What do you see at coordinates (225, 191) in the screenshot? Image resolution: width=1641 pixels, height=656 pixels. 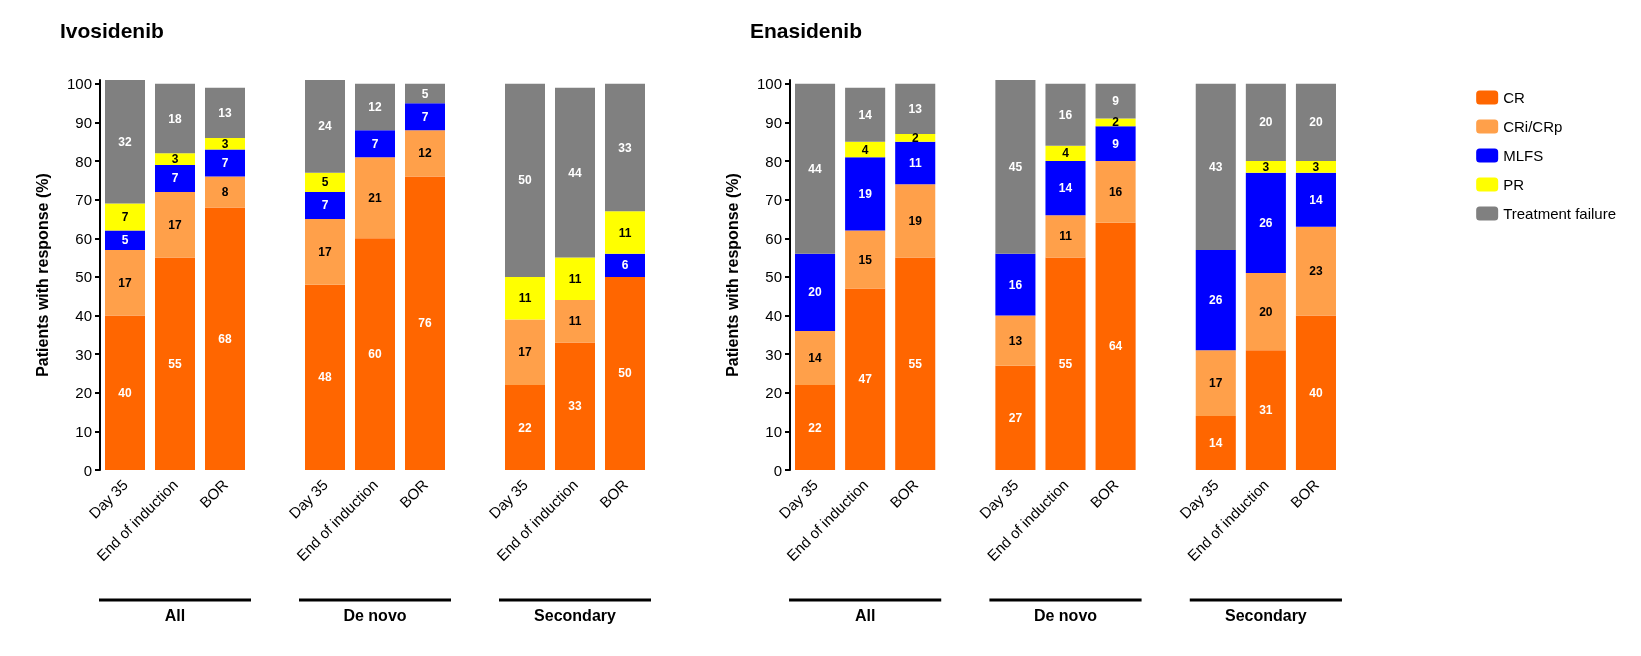 I see `data-label: 8` at bounding box center [225, 191].